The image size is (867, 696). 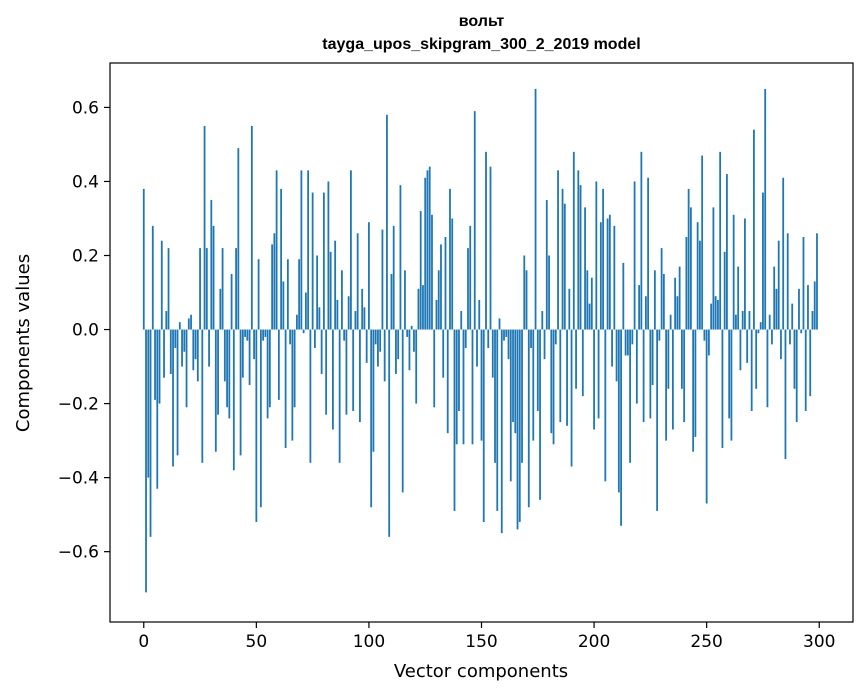 I want to click on x-tick-label: 0, so click(x=143, y=642).